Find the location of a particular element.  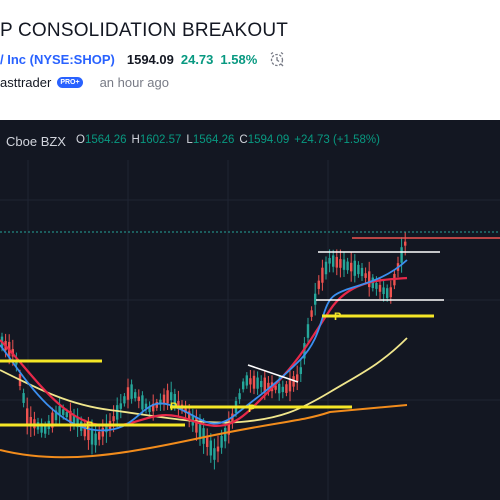

close-value: 1594.09 is located at coordinates (268, 140).